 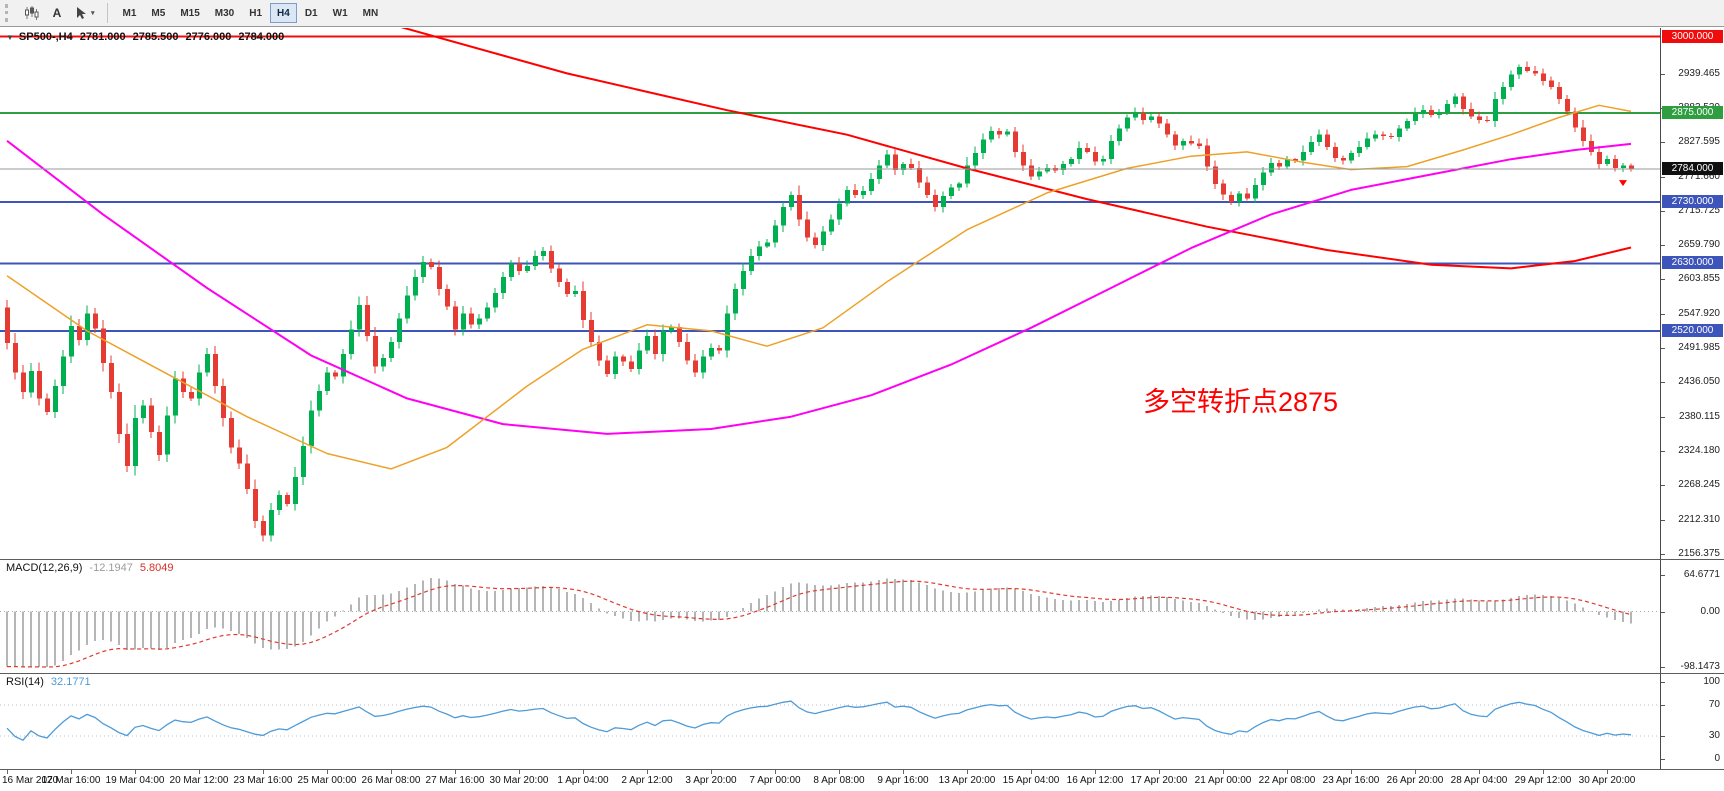 What do you see at coordinates (340, 13) in the screenshot?
I see `timeframe-w1: W1` at bounding box center [340, 13].